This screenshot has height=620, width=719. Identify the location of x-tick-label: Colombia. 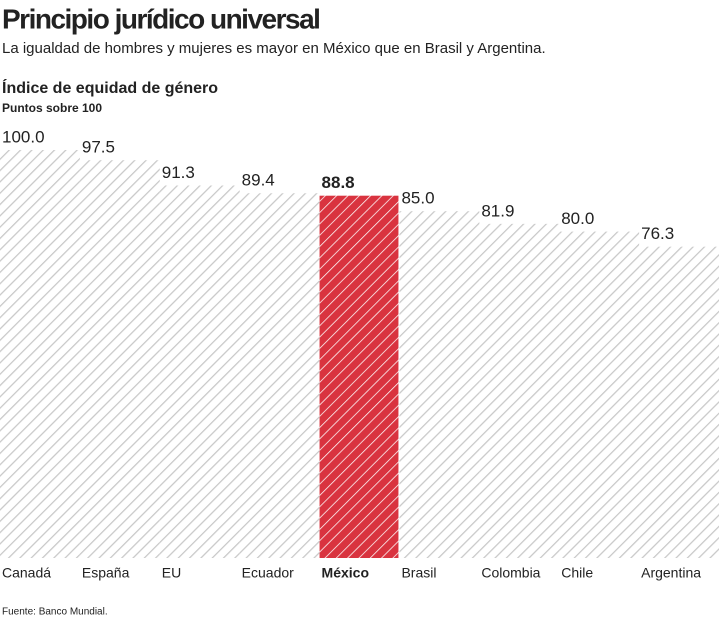
(510, 573).